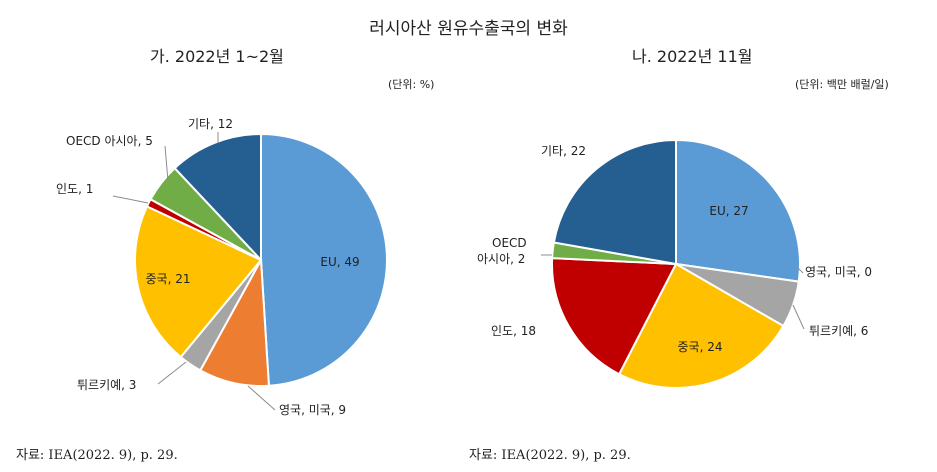 This screenshot has width=937, height=472. Describe the element at coordinates (798, 317) in the screenshot. I see `leader-line-b-튀르키예` at that location.